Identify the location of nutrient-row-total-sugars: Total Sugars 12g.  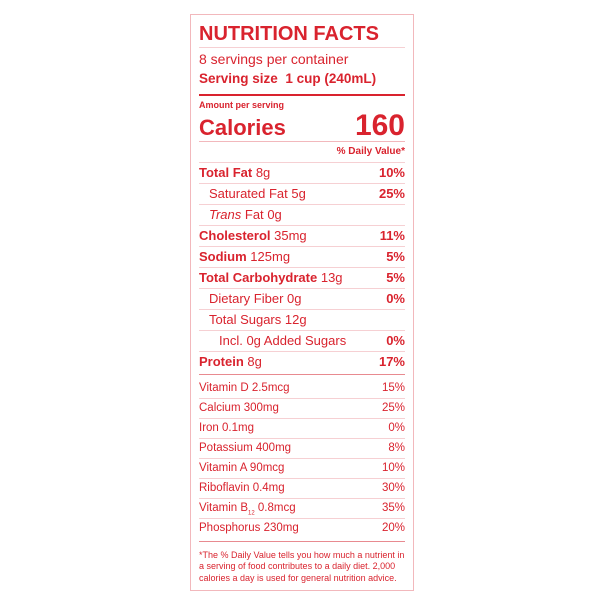
(302, 320).